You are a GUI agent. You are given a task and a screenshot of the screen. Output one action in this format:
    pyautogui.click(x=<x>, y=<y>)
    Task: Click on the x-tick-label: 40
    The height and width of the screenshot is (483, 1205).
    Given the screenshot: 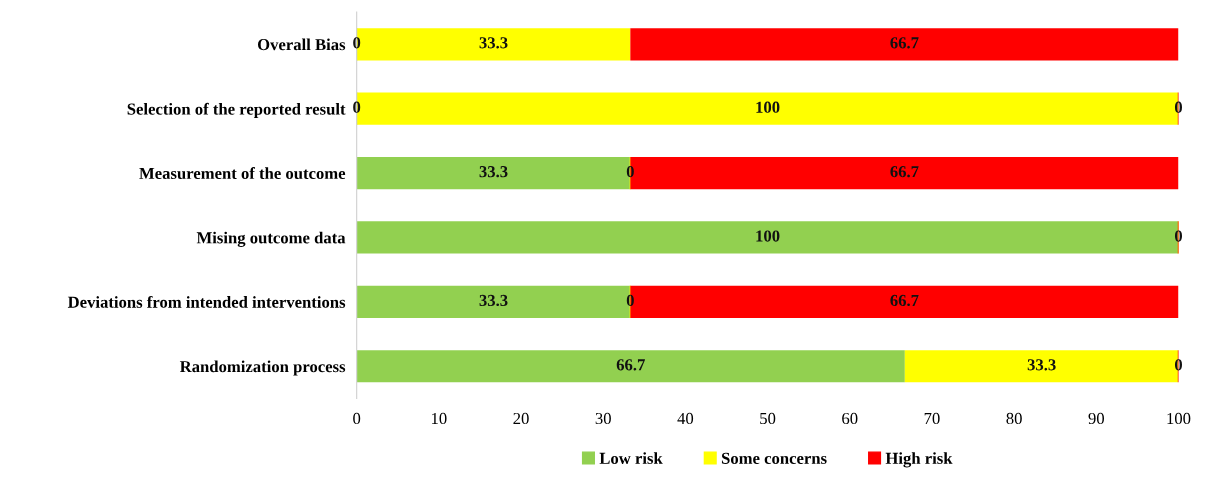 What is the action you would take?
    pyautogui.click(x=685, y=418)
    